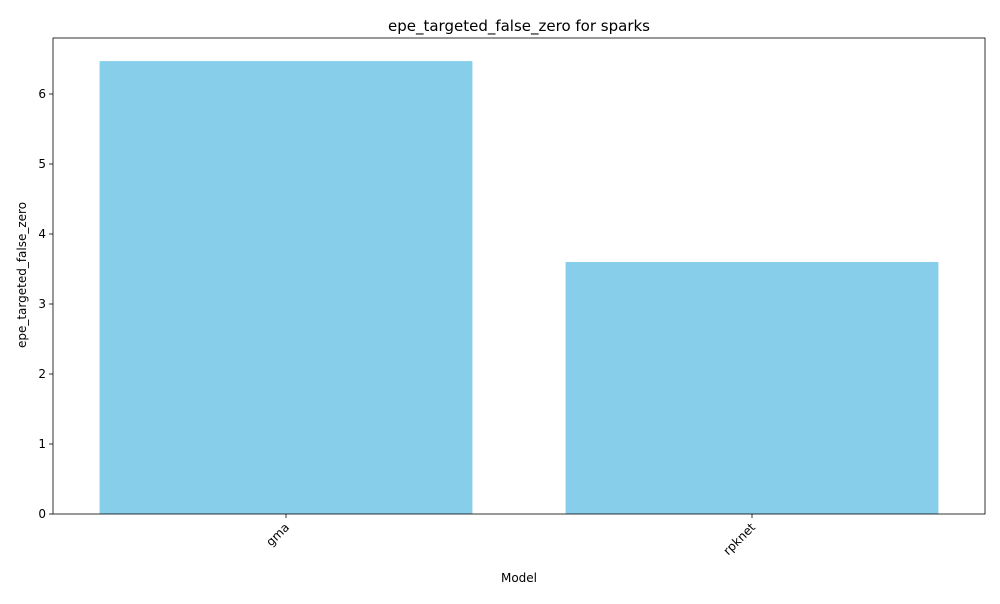  I want to click on y-tick-label: 3, so click(42, 304).